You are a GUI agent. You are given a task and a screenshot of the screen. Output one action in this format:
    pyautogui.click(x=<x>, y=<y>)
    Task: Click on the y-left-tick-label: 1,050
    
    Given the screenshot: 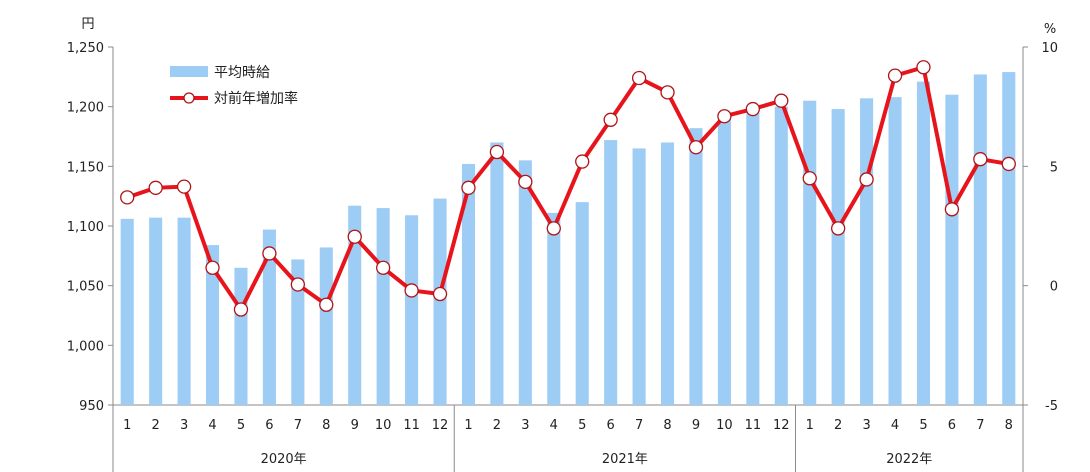 What is the action you would take?
    pyautogui.click(x=85, y=287)
    